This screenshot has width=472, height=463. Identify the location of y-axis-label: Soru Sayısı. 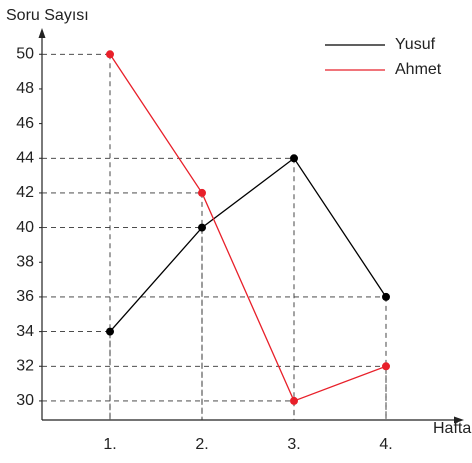
(47, 15).